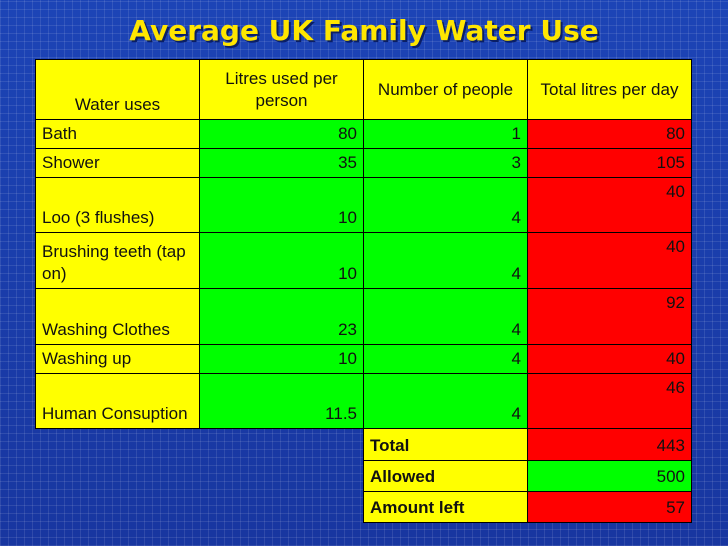 This screenshot has height=546, width=728. Describe the element at coordinates (445, 476) in the screenshot. I see `allowed-label: Allowed` at that location.